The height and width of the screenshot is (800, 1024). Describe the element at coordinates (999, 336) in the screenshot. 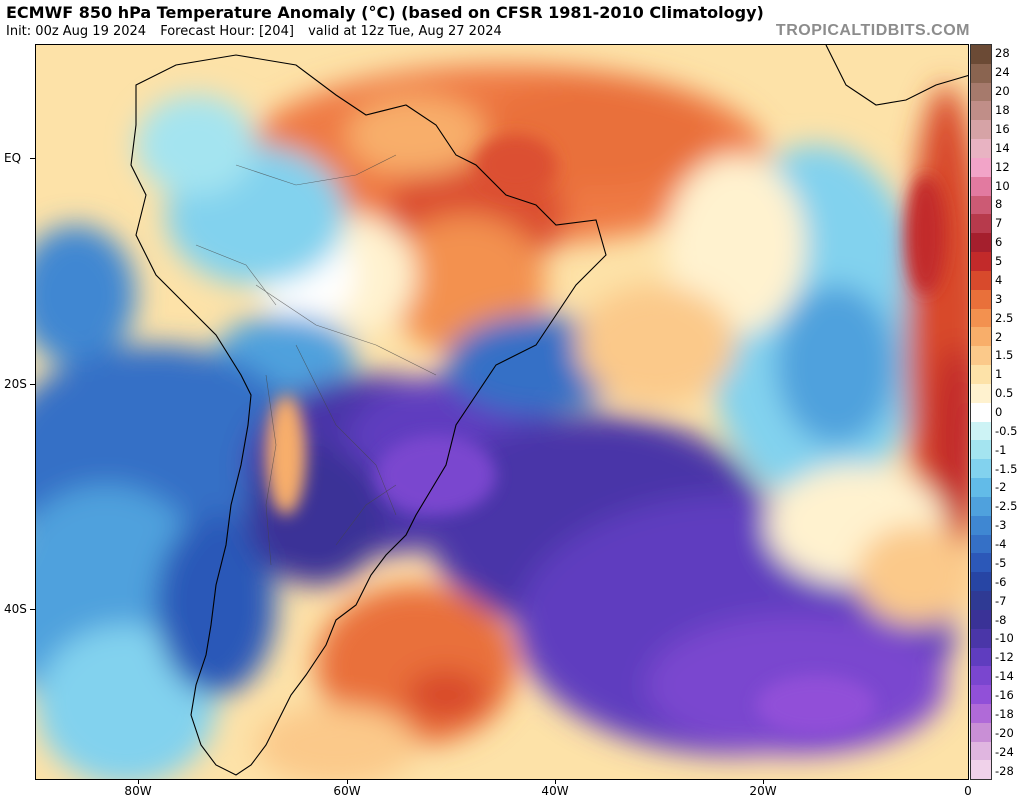

I see `colorbar-label: 2` at that location.